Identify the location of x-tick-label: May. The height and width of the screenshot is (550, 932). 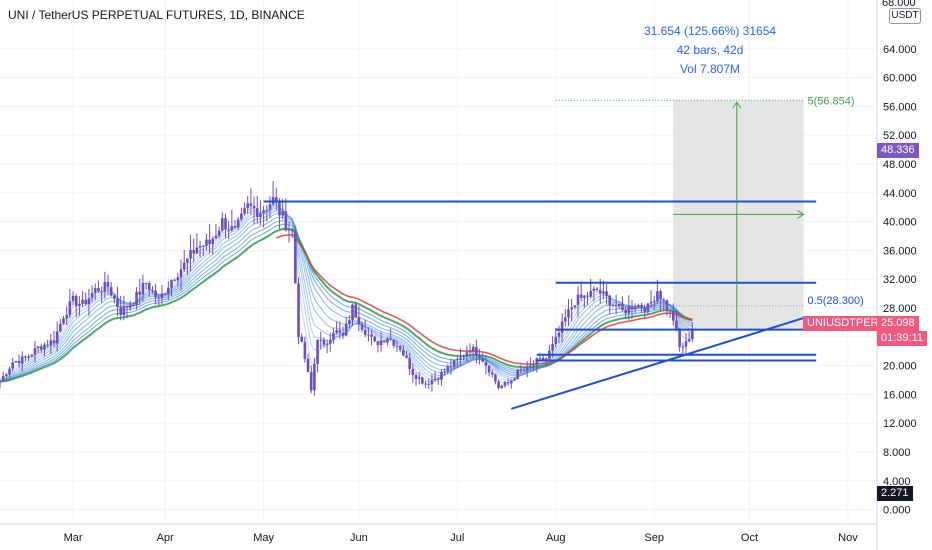
(263, 538).